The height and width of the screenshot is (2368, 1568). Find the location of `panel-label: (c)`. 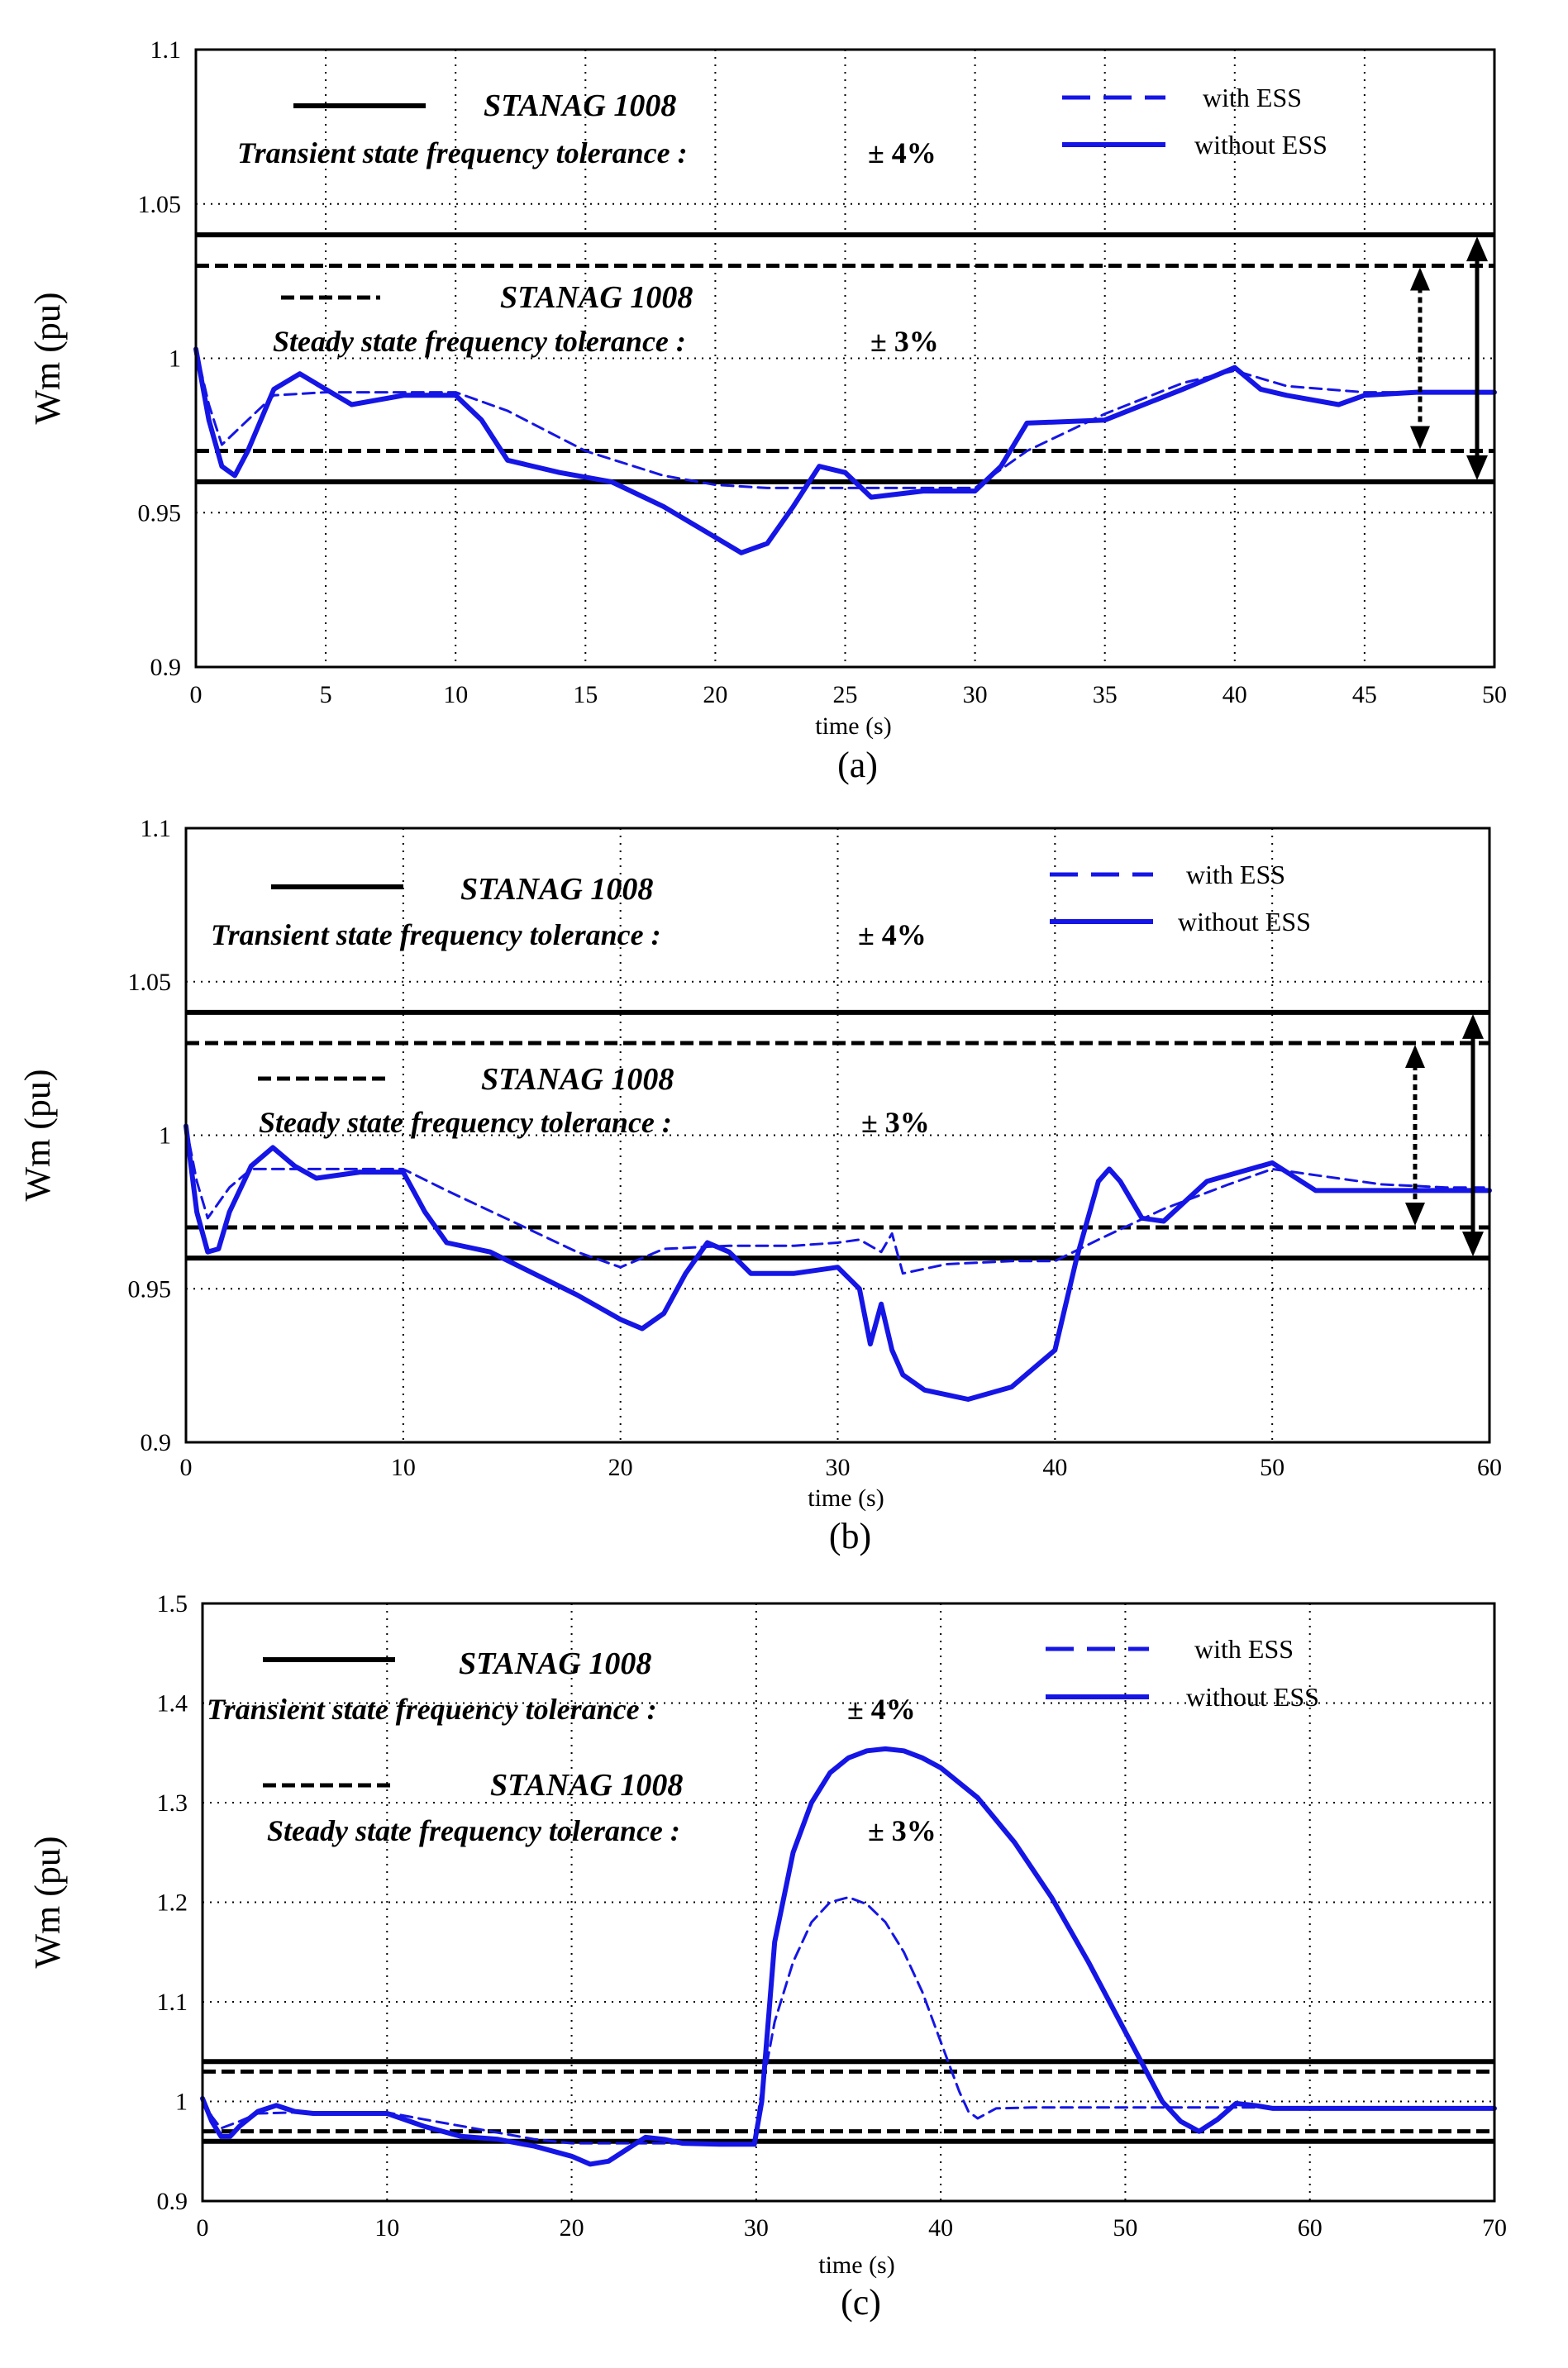

panel-label: (c) is located at coordinates (861, 2302).